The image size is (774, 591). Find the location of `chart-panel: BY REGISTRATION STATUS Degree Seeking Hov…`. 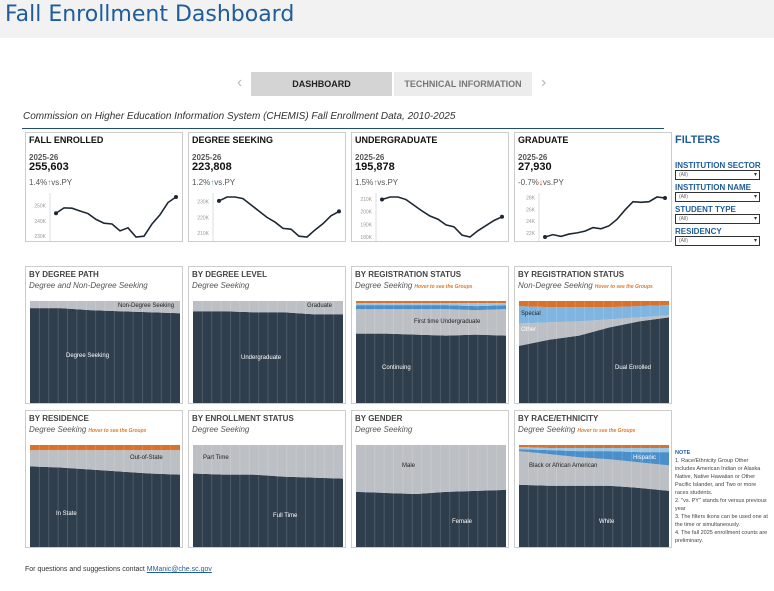

chart-panel: BY REGISTRATION STATUS Degree Seeking Hov… is located at coordinates (430, 335).